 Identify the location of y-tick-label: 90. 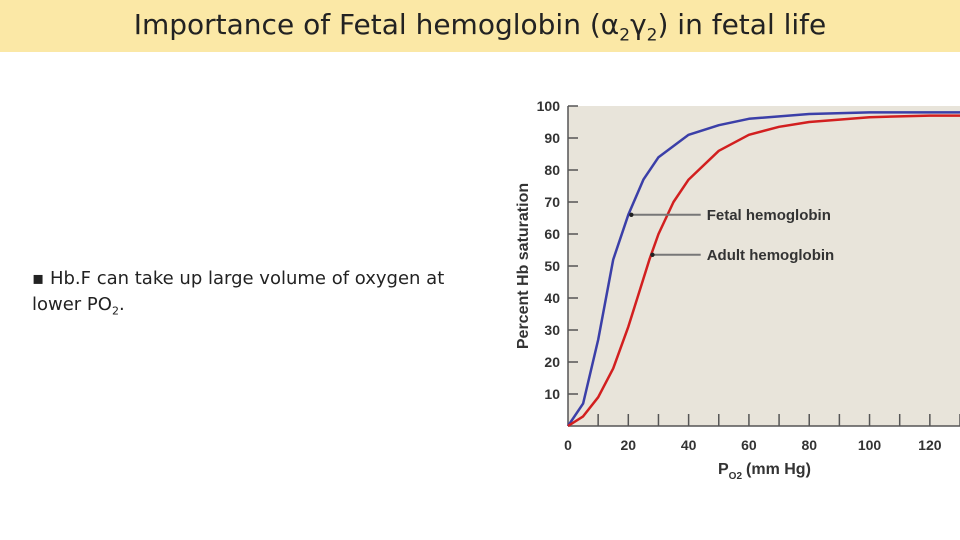
(552, 138).